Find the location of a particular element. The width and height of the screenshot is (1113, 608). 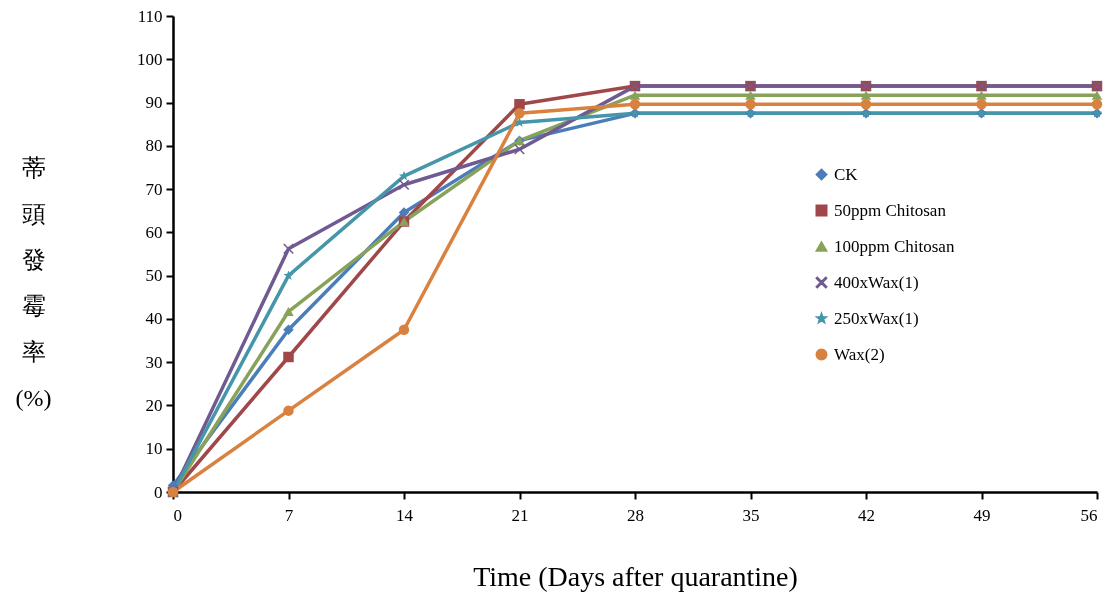

legend-label: CK is located at coordinates (846, 174).